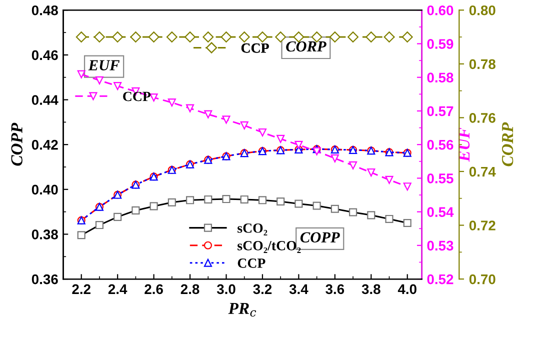 Image resolution: width=550 pixels, height=337 pixels. Describe the element at coordinates (440, 212) in the screenshot. I see `y2-tick-label: 0.54` at that location.